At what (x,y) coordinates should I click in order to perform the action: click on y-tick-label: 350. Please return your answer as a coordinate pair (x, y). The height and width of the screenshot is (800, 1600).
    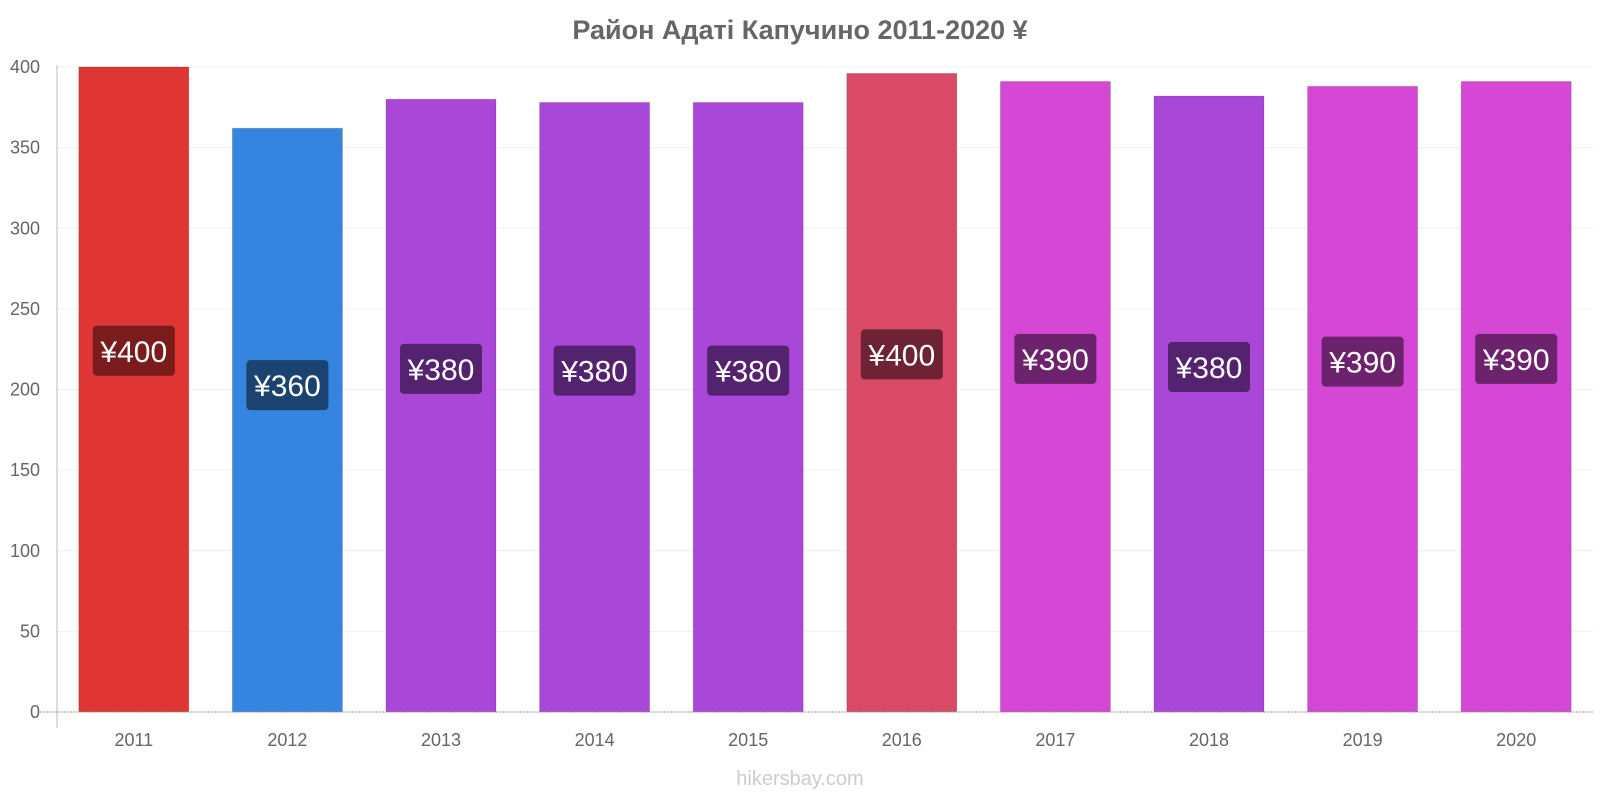
    Looking at the image, I should click on (25, 148).